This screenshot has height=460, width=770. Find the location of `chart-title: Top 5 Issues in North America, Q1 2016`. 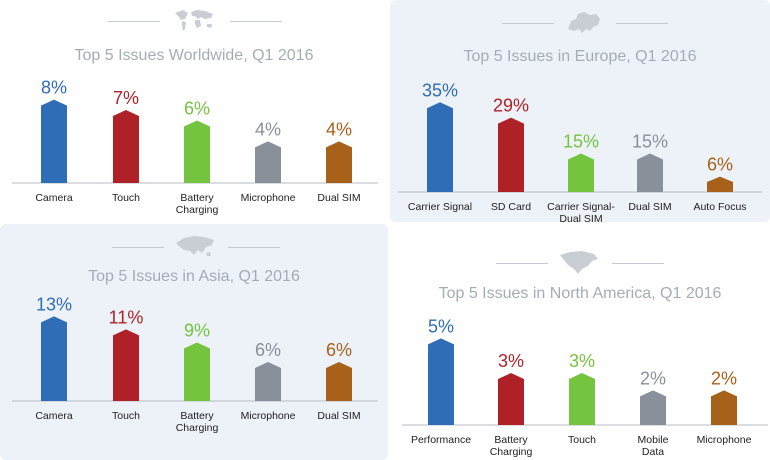

chart-title: Top 5 Issues in North America, Q1 2016 is located at coordinates (580, 293).